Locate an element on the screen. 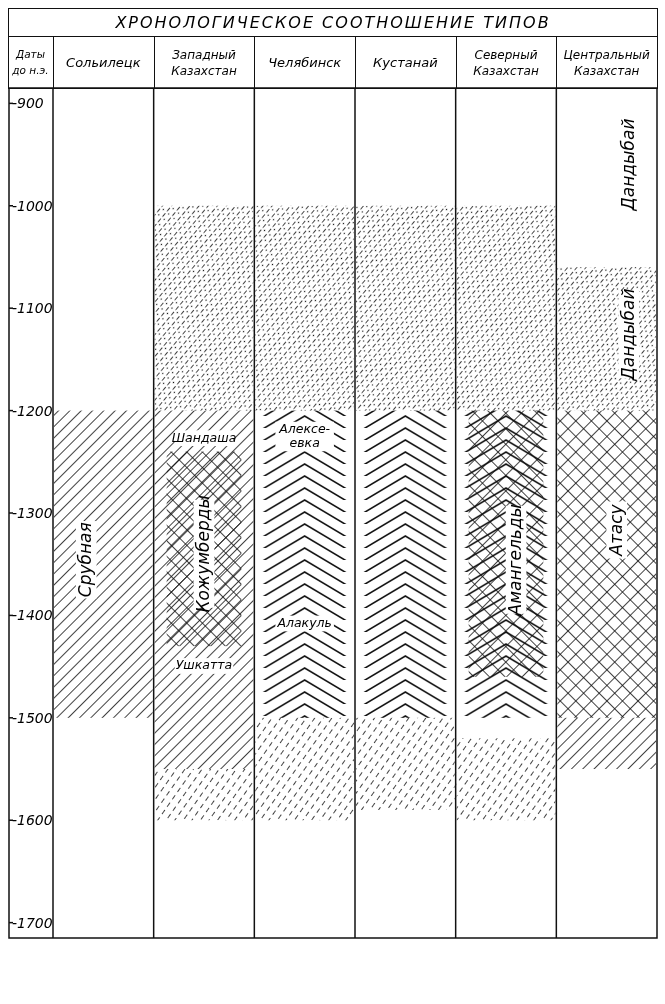 The width and height of the screenshot is (665, 1004). annotation: Атасу is located at coordinates (615, 530).